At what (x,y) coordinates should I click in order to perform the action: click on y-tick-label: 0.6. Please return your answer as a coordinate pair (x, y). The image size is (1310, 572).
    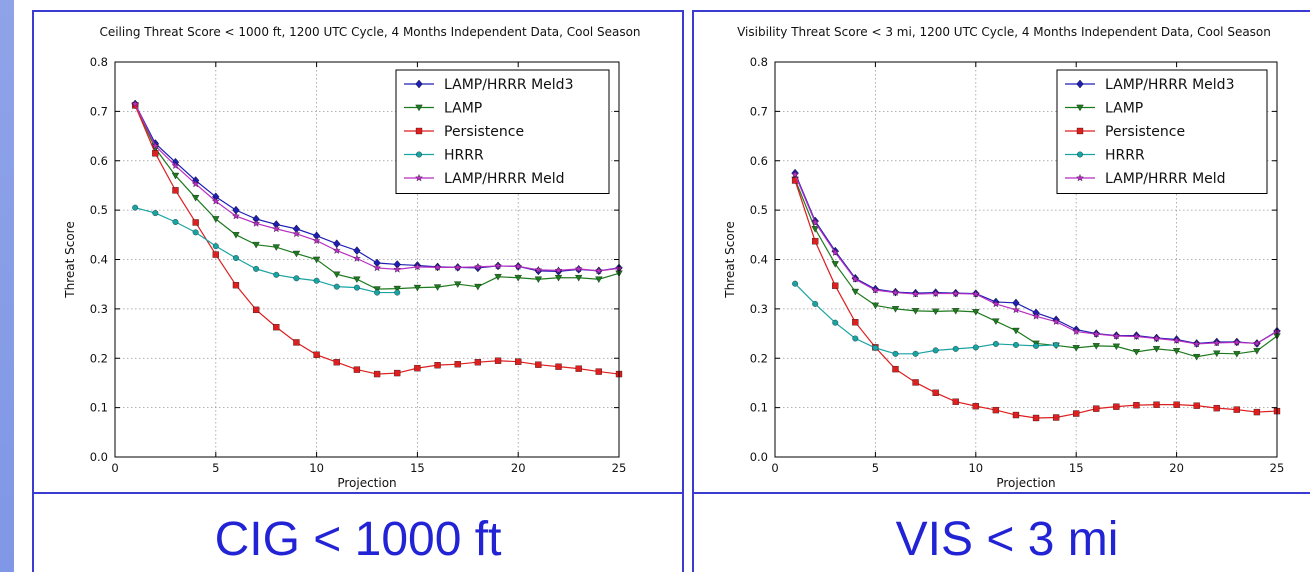
    Looking at the image, I should click on (99, 161).